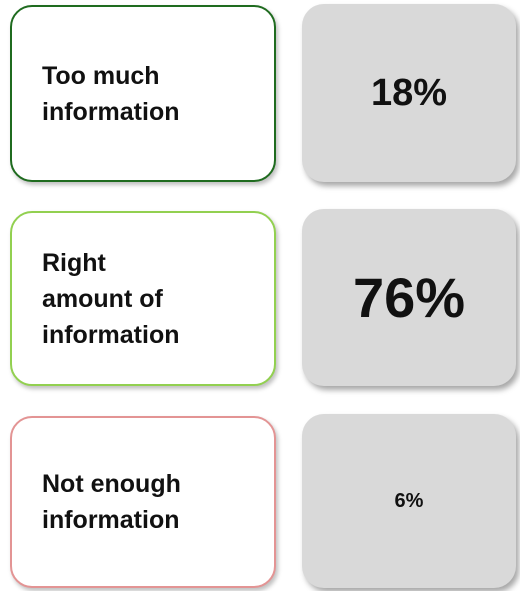  Describe the element at coordinates (409, 93) in the screenshot. I see `value-box: 18%` at that location.